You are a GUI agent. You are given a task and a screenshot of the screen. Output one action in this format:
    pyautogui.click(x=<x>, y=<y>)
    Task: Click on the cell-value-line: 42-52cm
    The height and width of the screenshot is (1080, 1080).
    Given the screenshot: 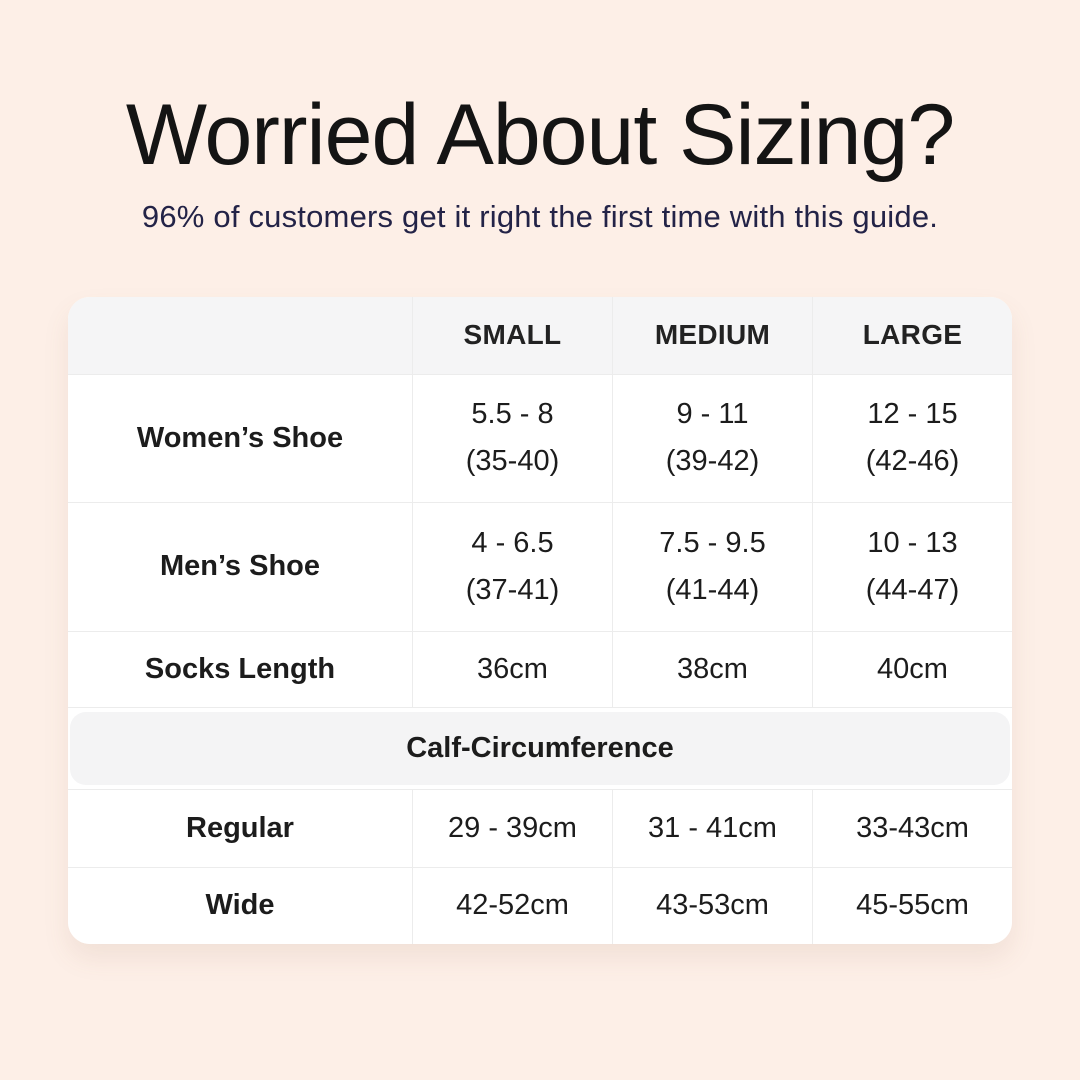 What is the action you would take?
    pyautogui.click(x=512, y=905)
    